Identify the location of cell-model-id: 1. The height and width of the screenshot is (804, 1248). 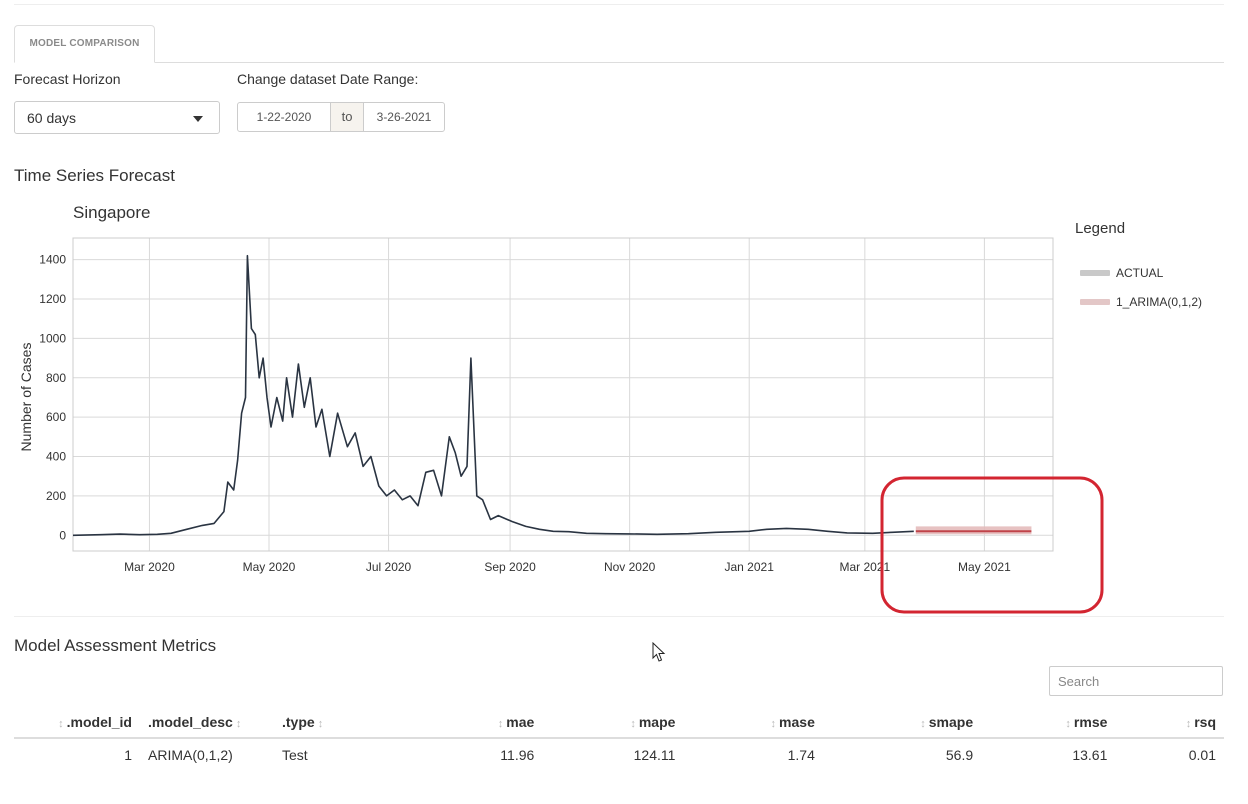
(128, 755).